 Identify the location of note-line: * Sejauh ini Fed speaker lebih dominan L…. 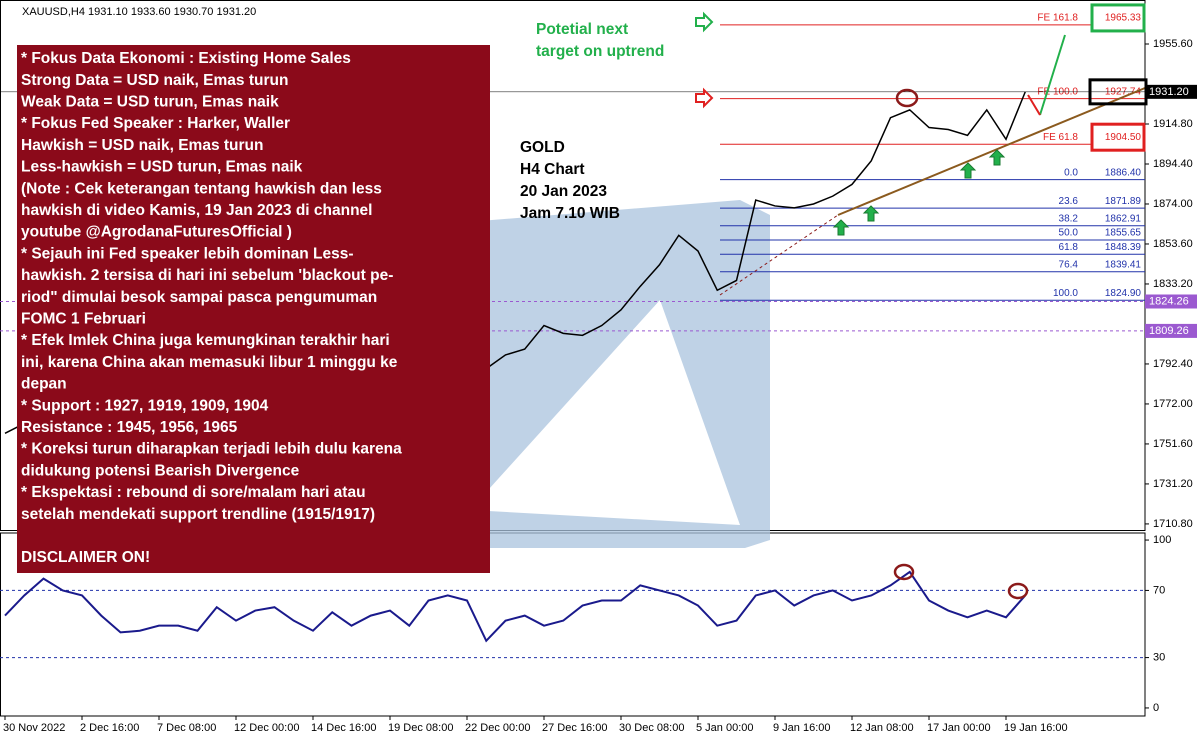
(187, 253).